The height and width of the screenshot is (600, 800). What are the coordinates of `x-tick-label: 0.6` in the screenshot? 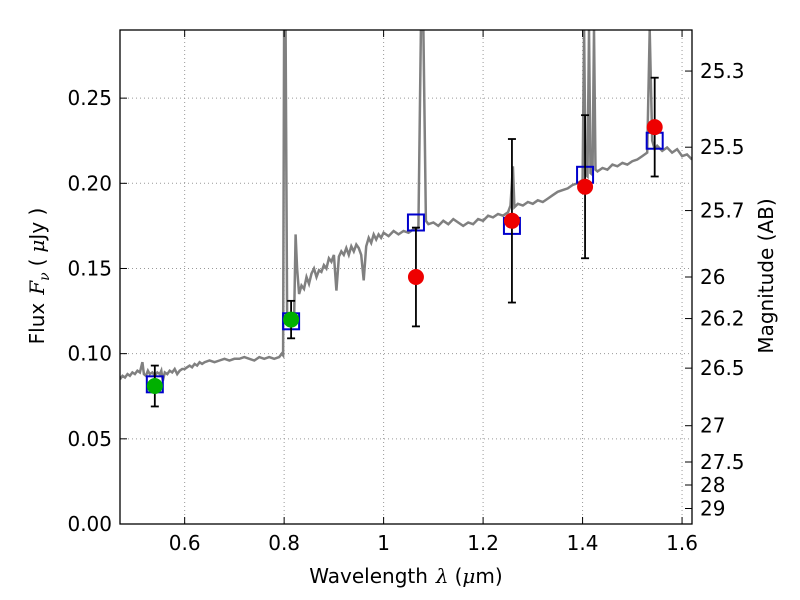 It's located at (185, 543).